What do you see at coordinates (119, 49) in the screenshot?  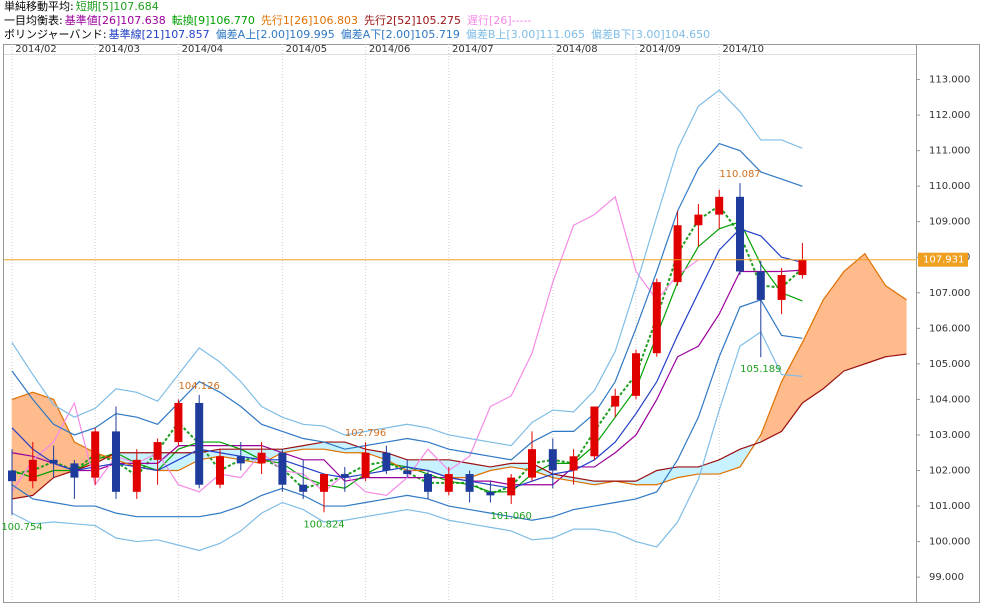 I see `x-tick-label: 2014/03` at bounding box center [119, 49].